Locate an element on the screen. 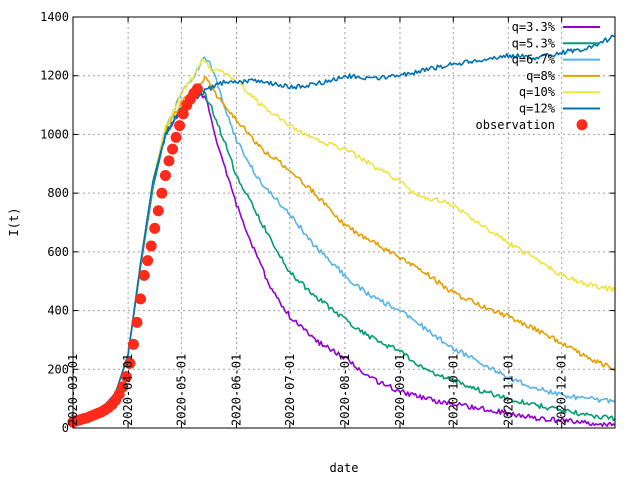 This screenshot has height=480, width=640. y-axis-label: I(t) is located at coordinates (14, 222).